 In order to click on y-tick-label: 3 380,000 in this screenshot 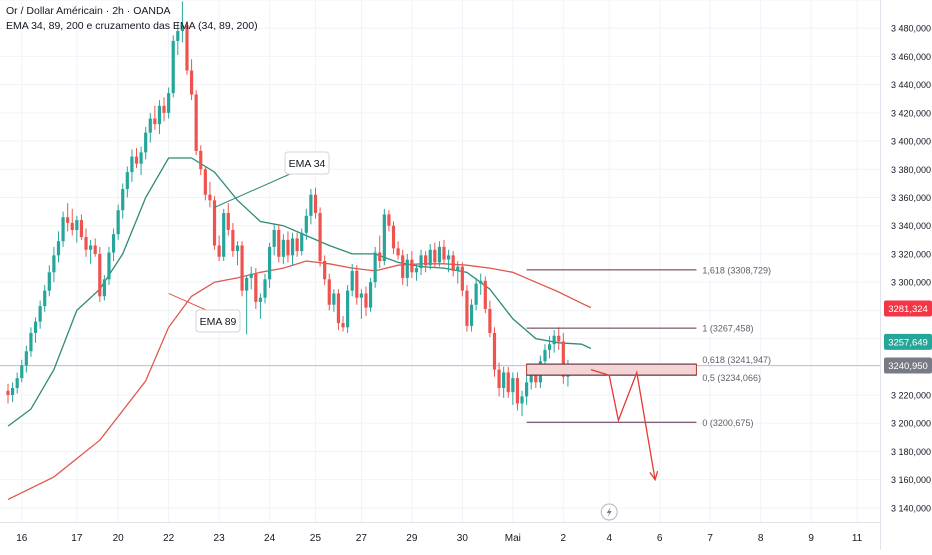, I will do `click(911, 170)`.